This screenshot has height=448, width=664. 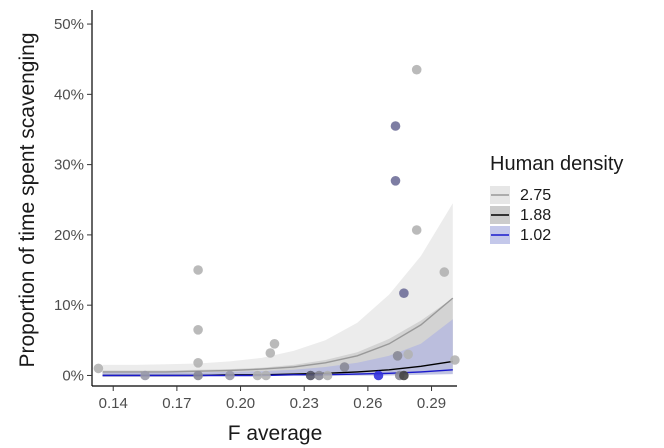 What do you see at coordinates (304, 403) in the screenshot?
I see `x-tick-label: 0.23` at bounding box center [304, 403].